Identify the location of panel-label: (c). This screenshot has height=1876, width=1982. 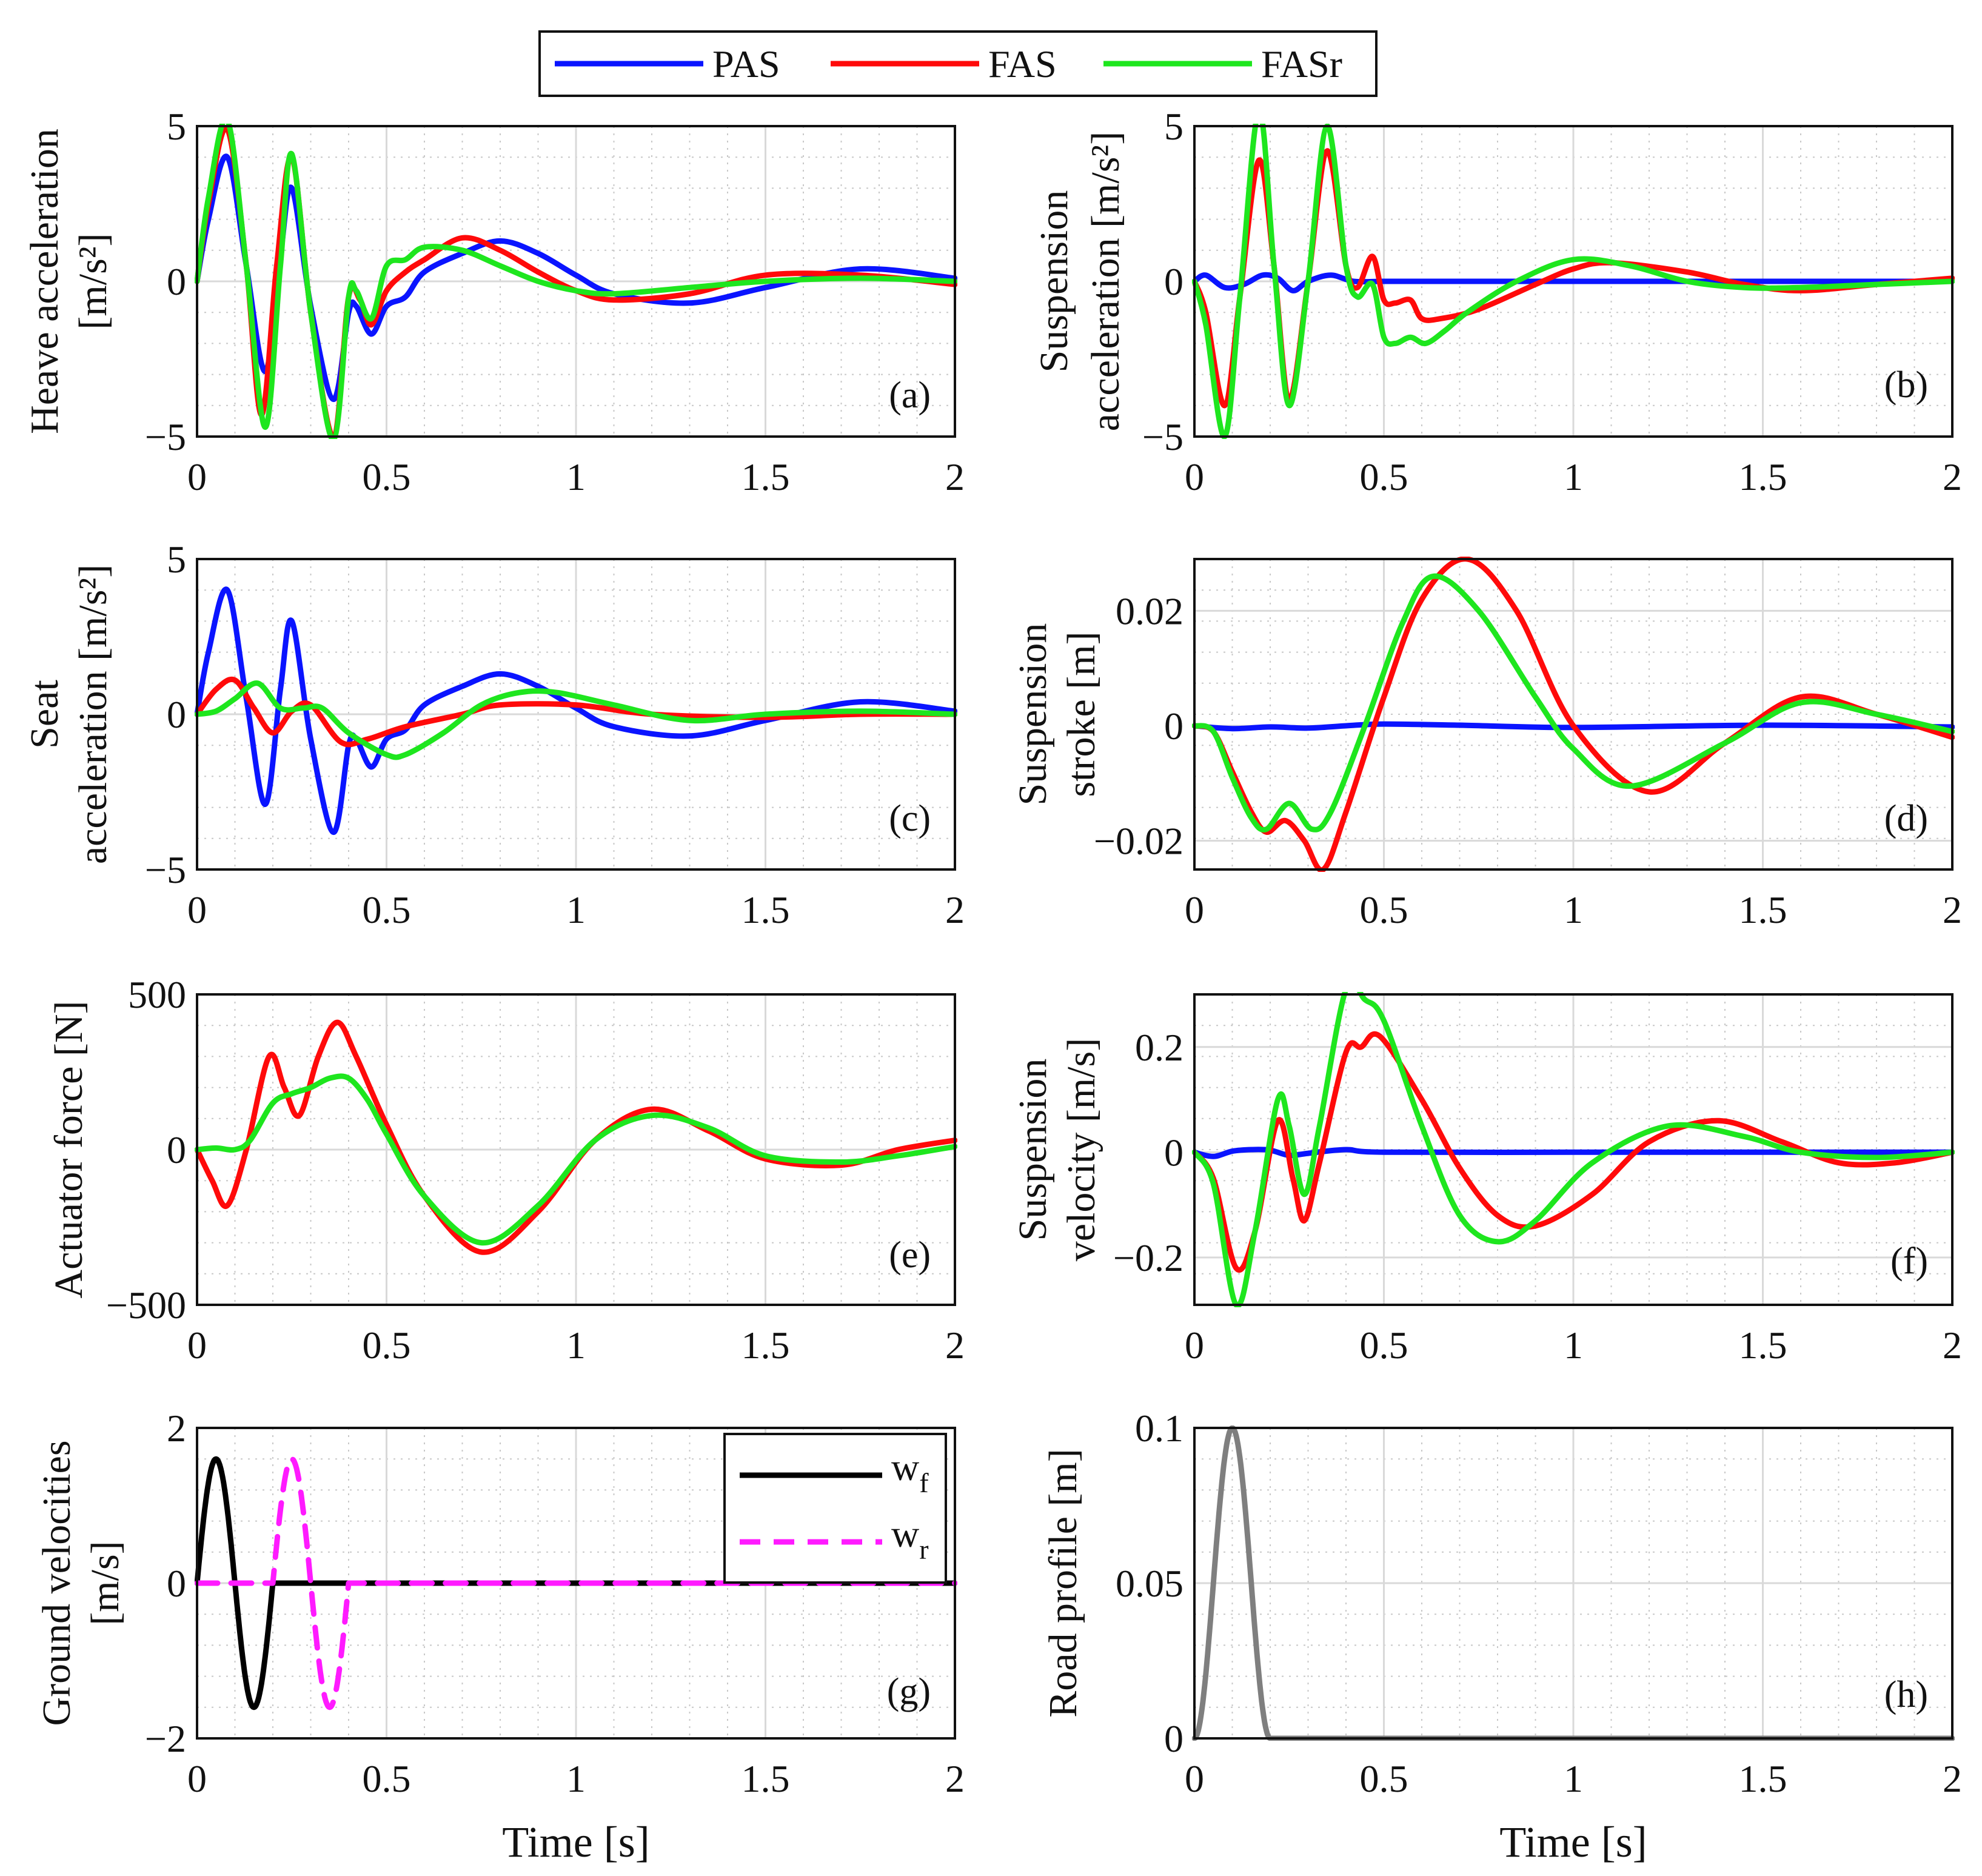
(910, 818).